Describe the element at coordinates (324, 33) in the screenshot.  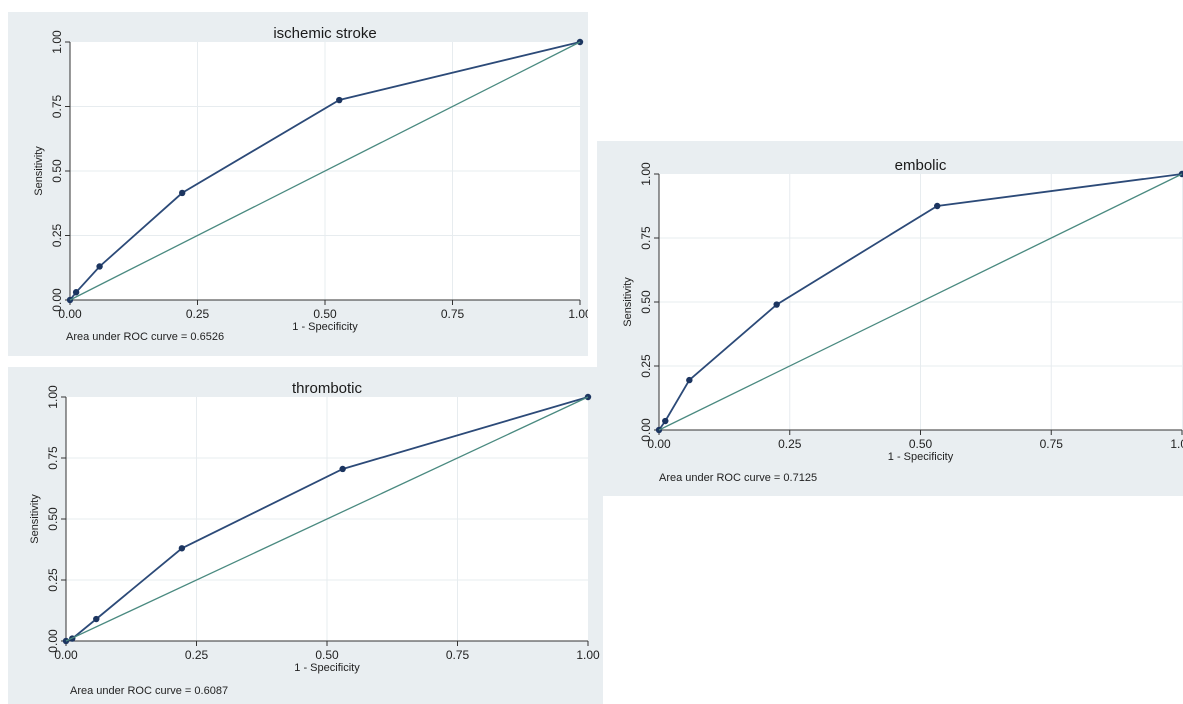
I see `chart-title: ischemic stroke` at that location.